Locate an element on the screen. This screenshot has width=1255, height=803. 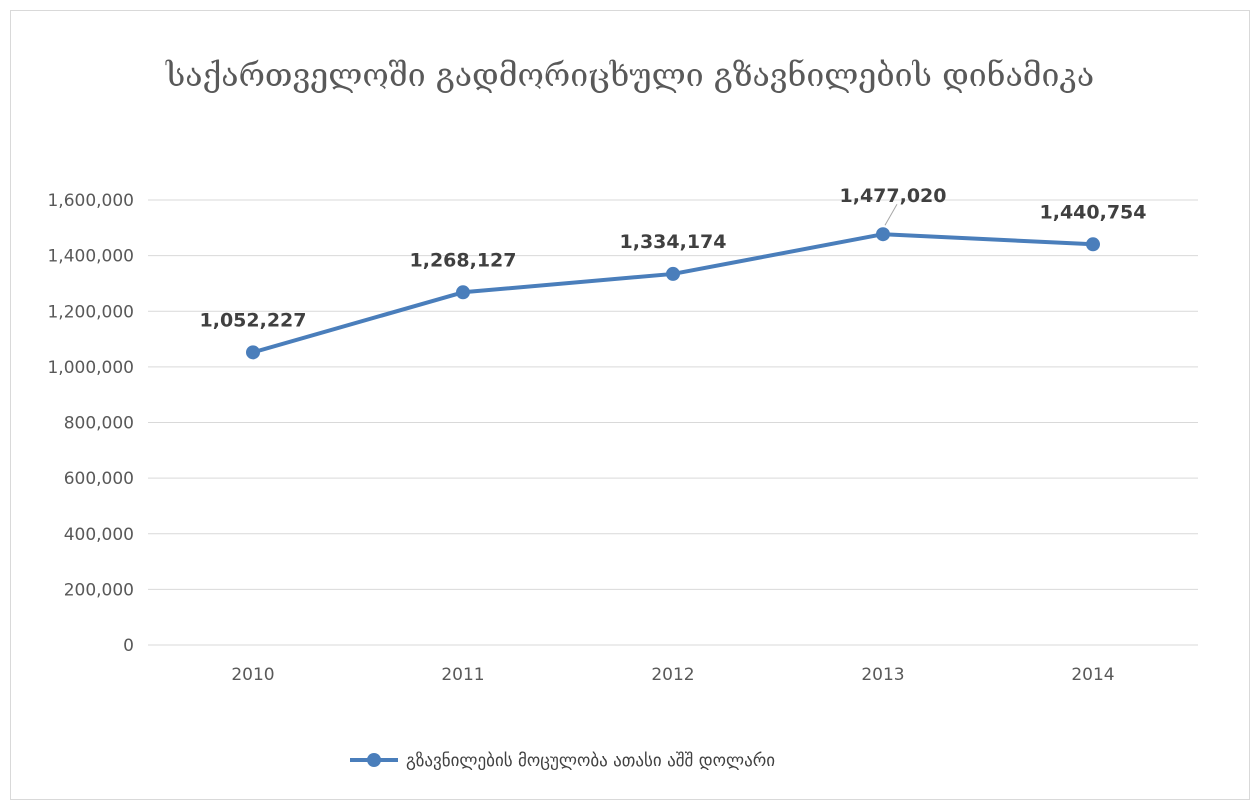
x-tick-label: 2010 is located at coordinates (252, 675).